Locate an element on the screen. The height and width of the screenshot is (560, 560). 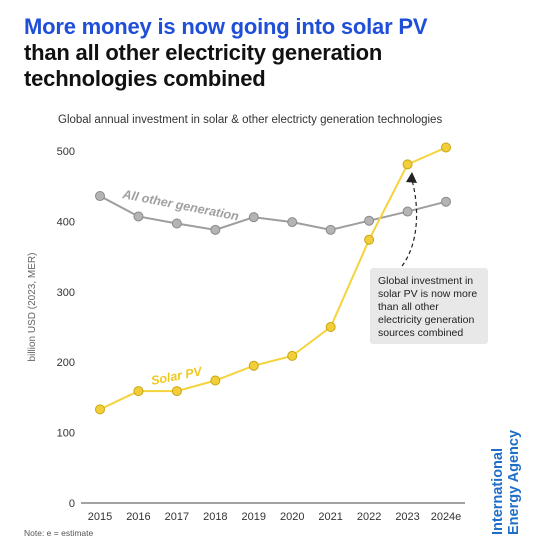
series-label-solar-pv: Solar PV is located at coordinates (177, 376).